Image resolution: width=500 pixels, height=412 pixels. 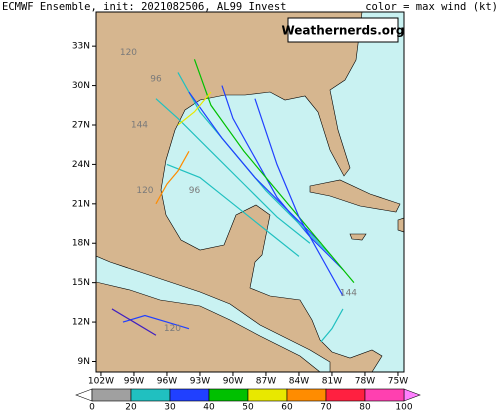 I want to click on watermark: Weathernerds.org, so click(x=342, y=31).